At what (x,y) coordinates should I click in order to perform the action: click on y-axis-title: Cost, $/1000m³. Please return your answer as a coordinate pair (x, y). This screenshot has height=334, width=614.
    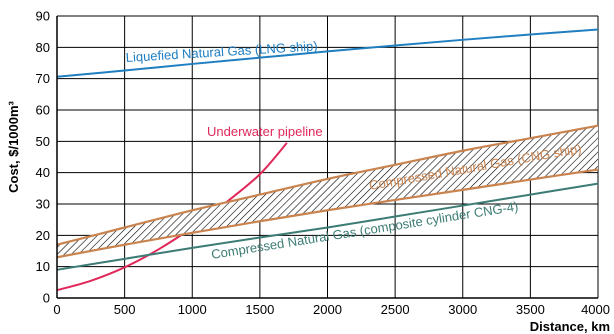
    Looking at the image, I should click on (13, 146).